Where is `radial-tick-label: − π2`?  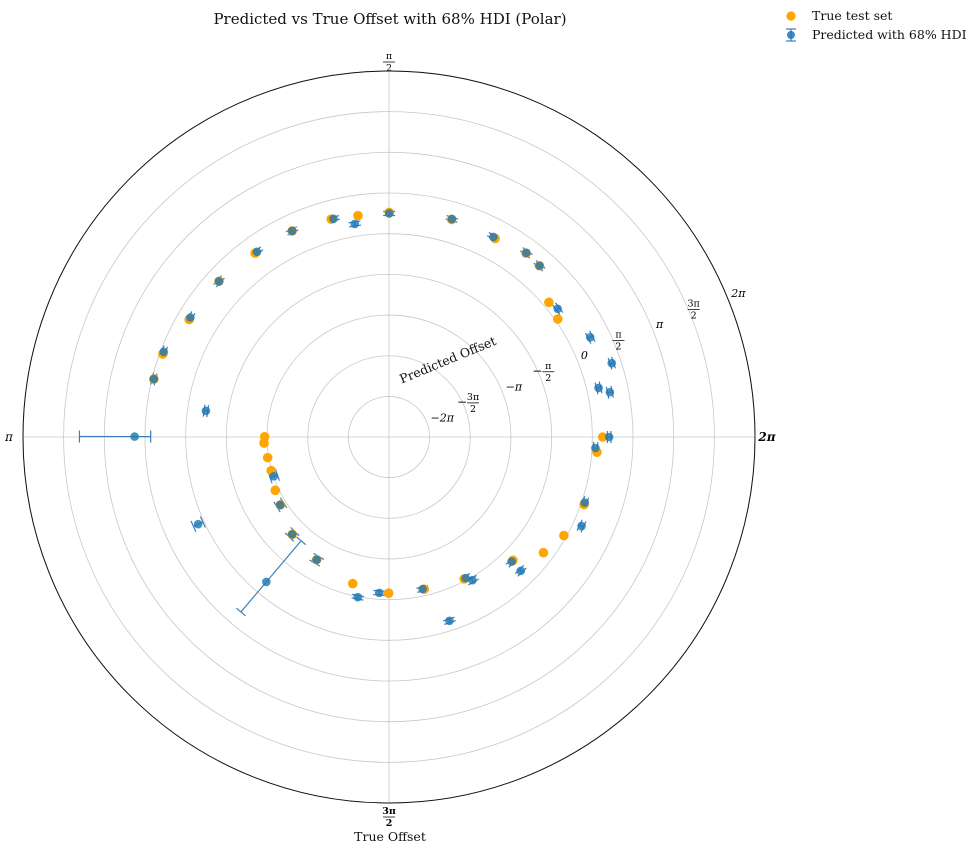
radial-tick-label: − π2 is located at coordinates (543, 372).